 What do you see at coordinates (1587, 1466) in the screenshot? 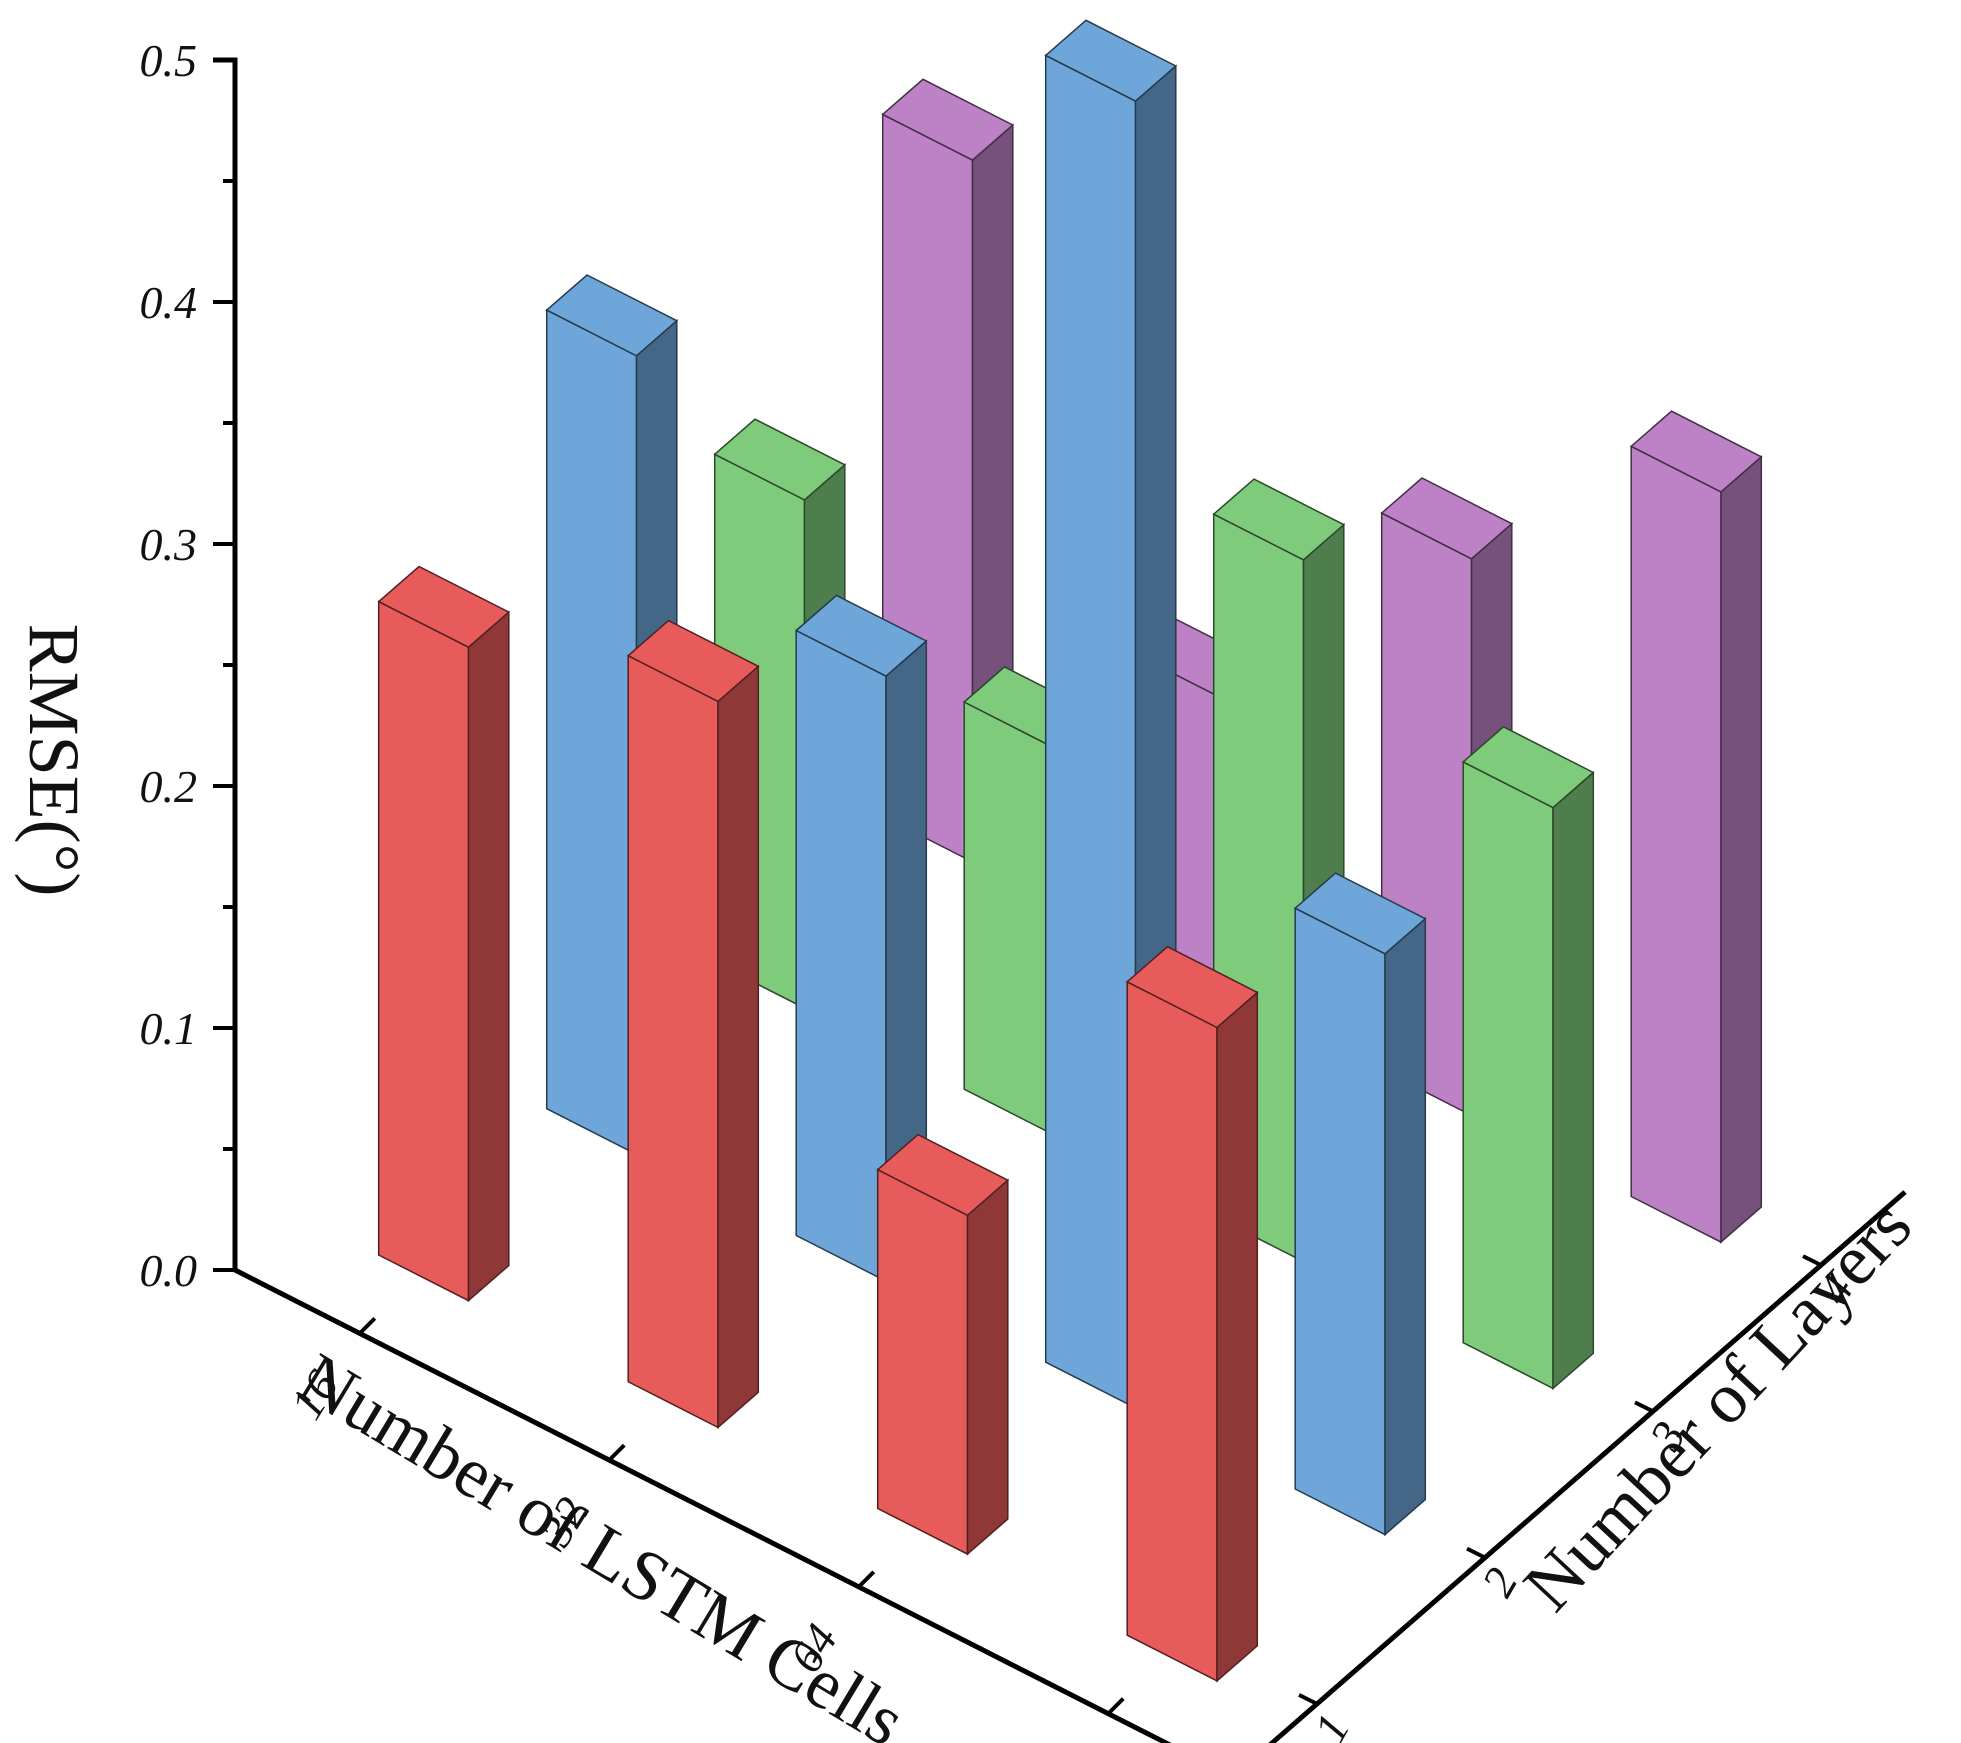
I see `y-axis-line` at bounding box center [1587, 1466].